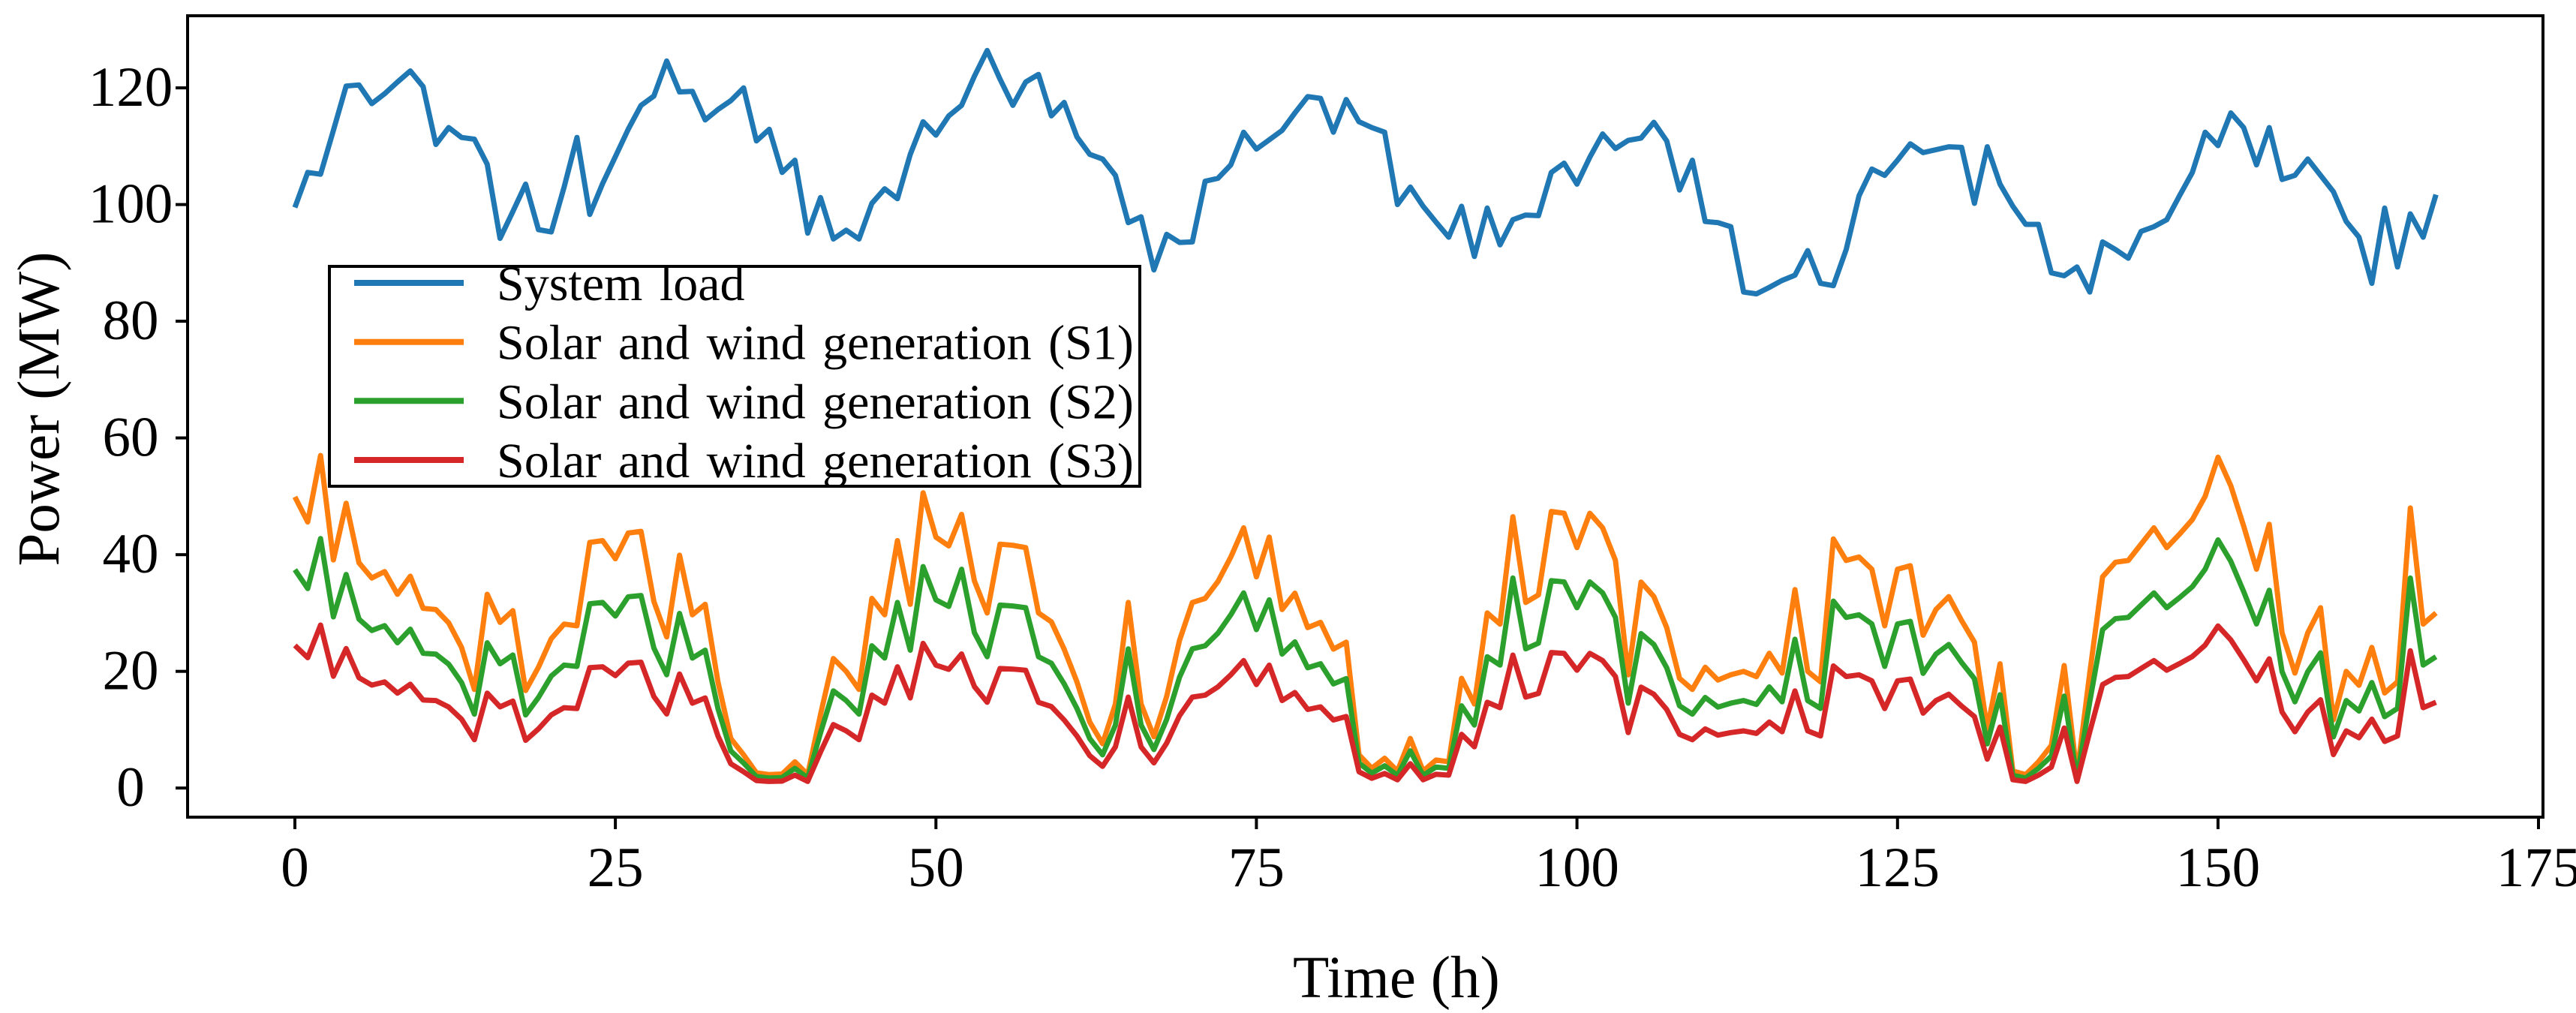  What do you see at coordinates (131, 321) in the screenshot?
I see `svg-text: 80` at bounding box center [131, 321].